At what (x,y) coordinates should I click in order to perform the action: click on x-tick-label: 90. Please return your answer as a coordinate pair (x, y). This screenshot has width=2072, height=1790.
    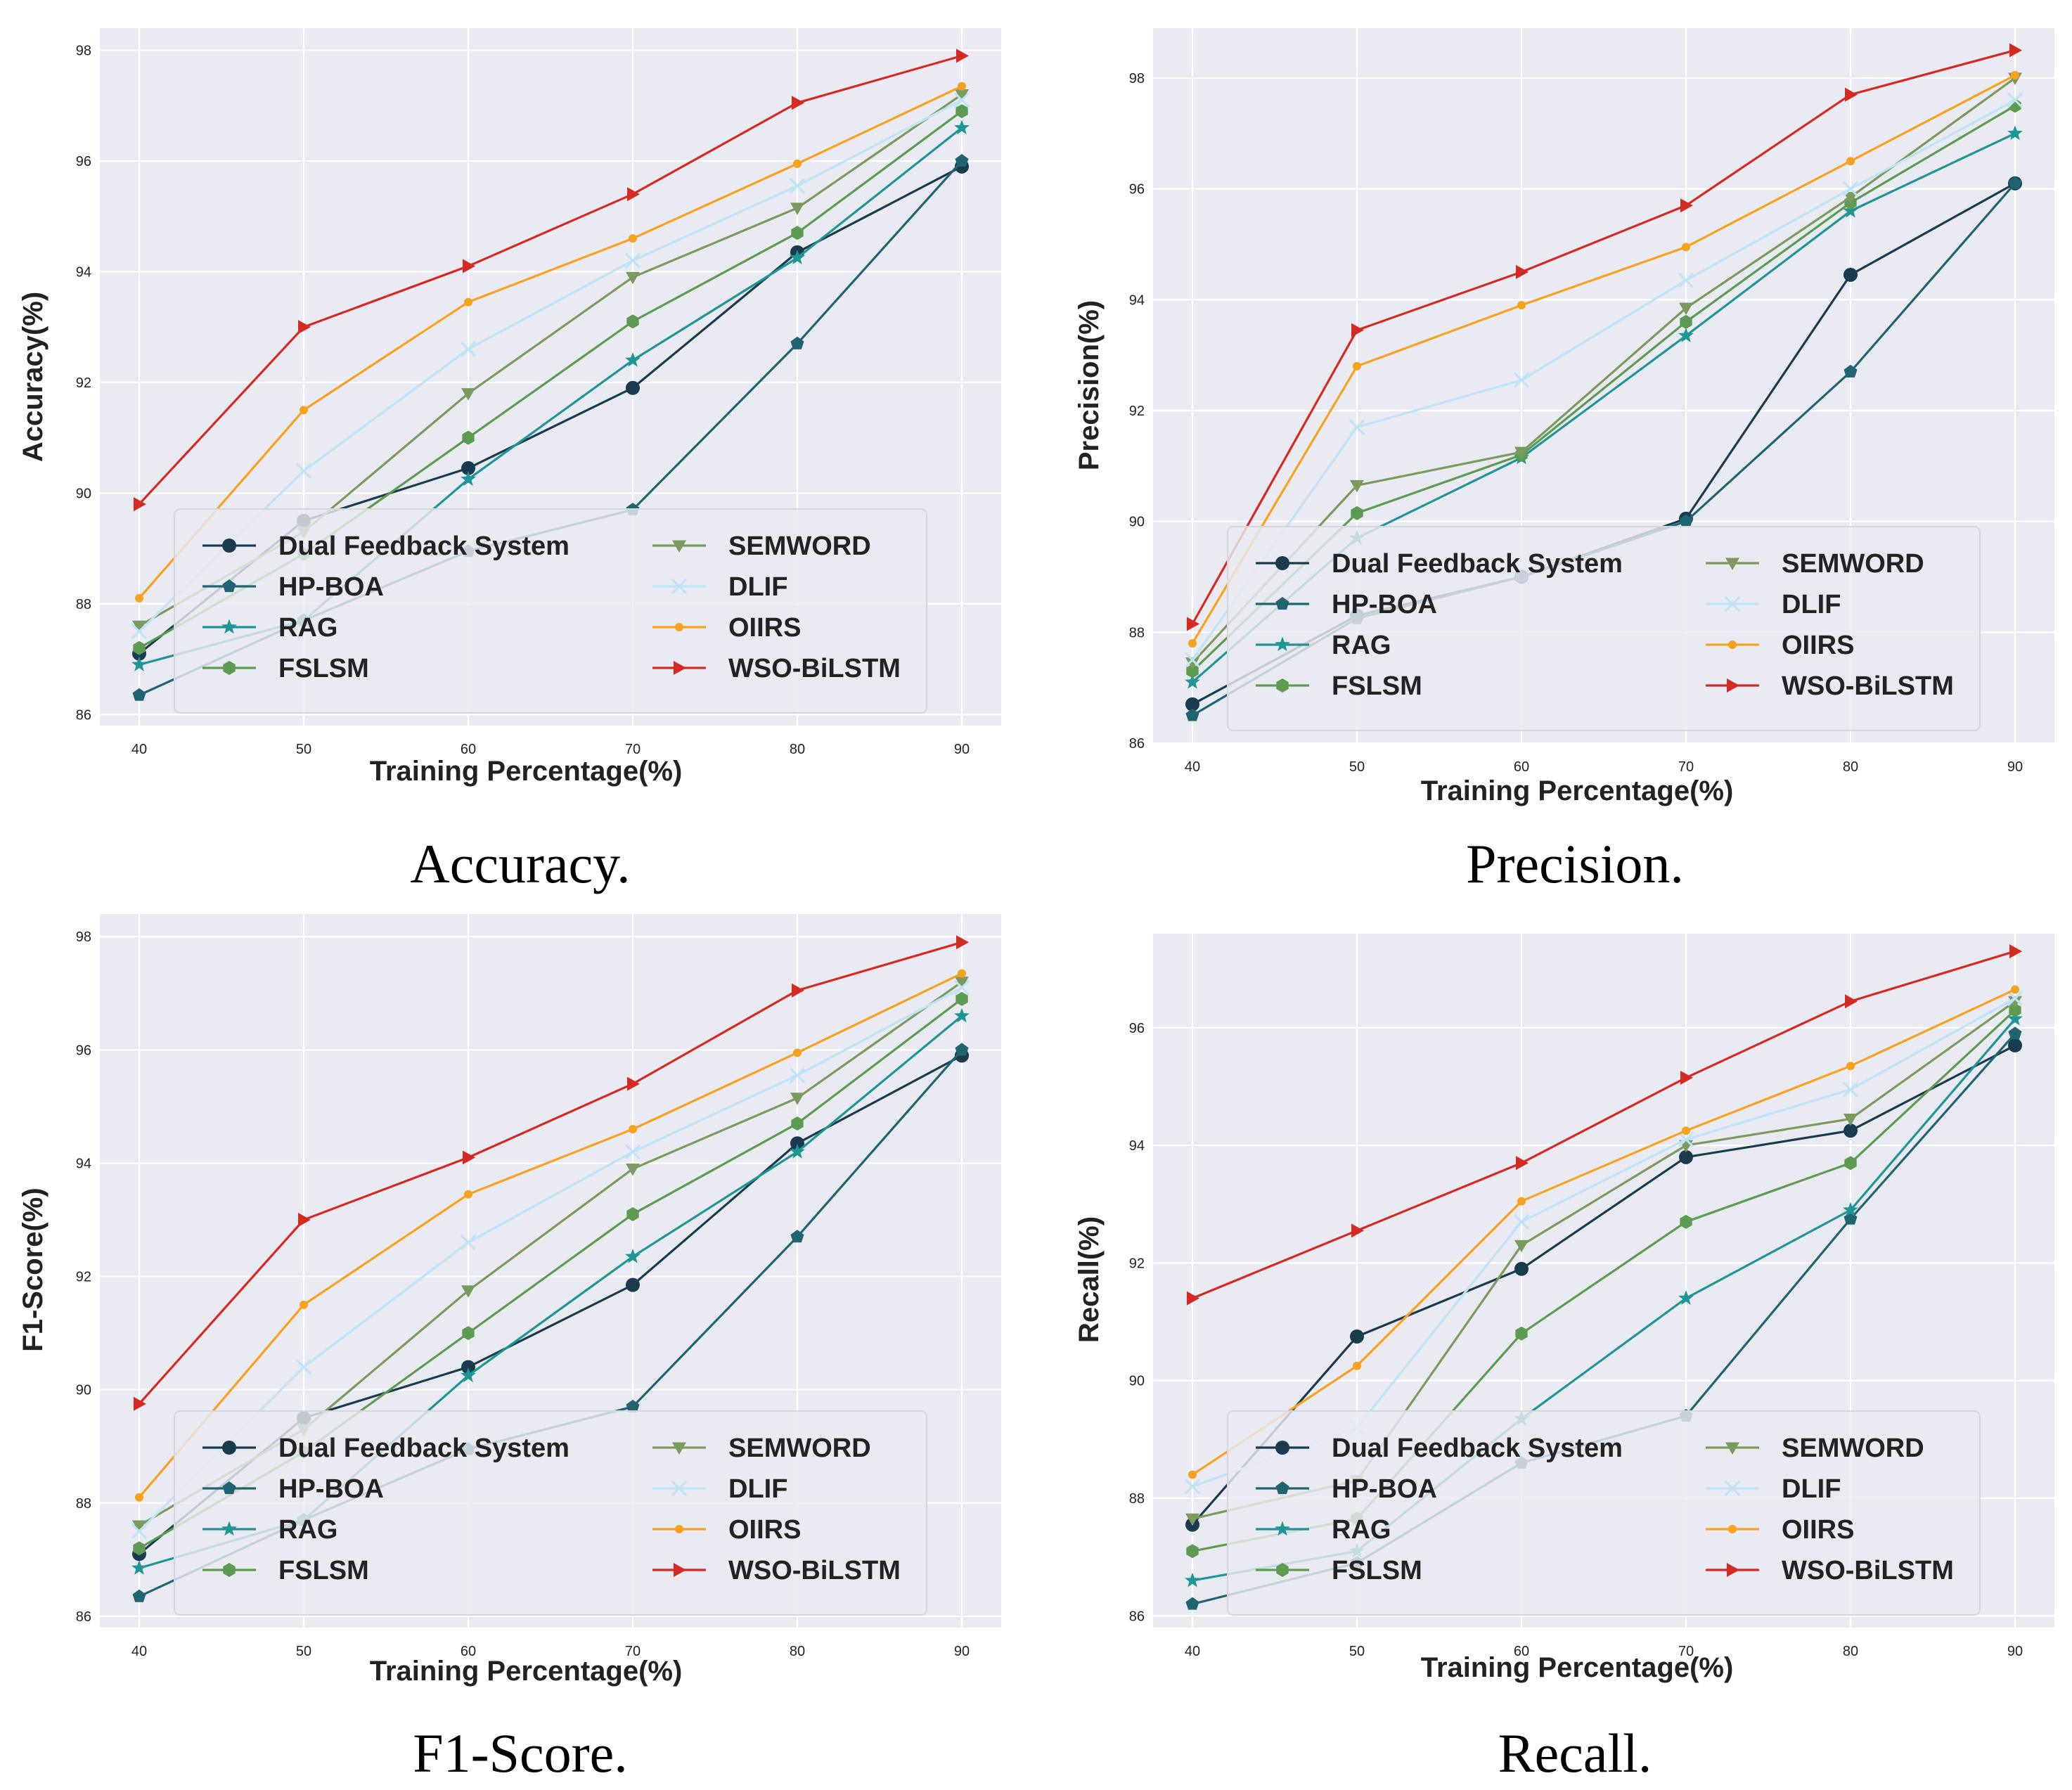
    Looking at the image, I should click on (2015, 767).